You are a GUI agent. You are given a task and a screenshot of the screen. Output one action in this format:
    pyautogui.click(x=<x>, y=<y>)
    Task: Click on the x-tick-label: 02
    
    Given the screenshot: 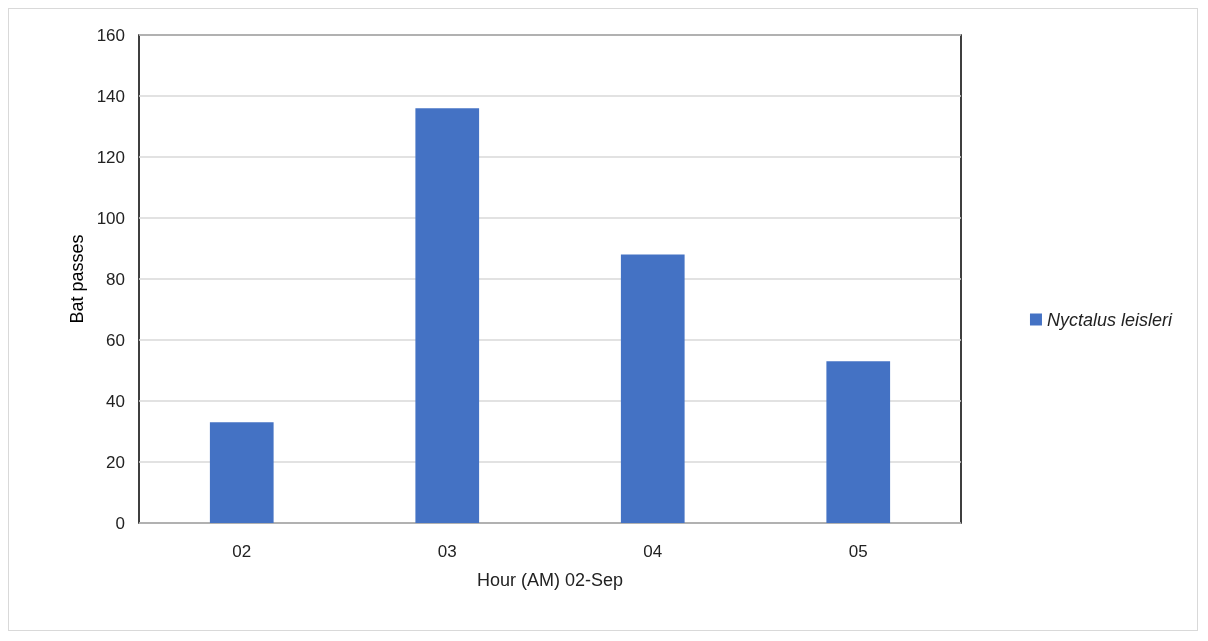 What is the action you would take?
    pyautogui.click(x=242, y=551)
    